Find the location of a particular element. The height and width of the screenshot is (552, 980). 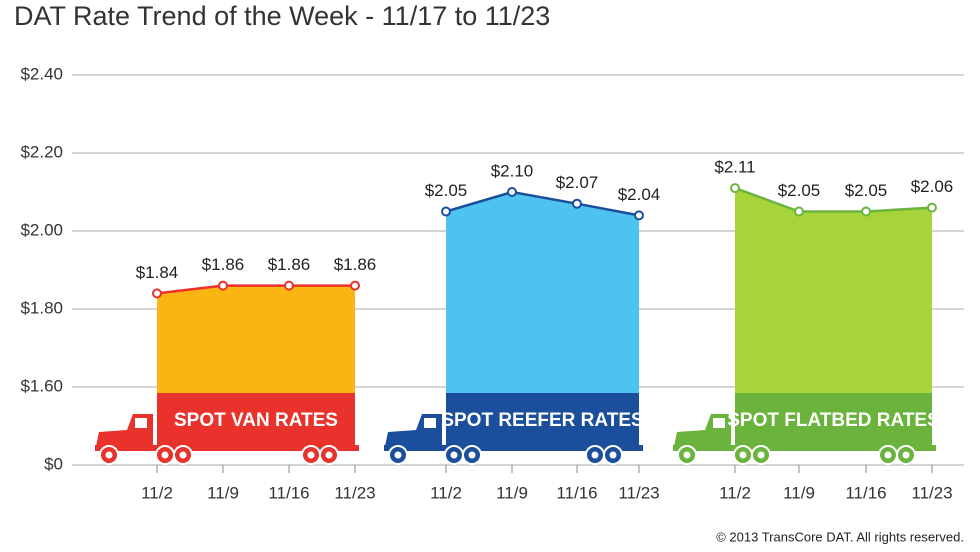

value-label: $2.07 is located at coordinates (577, 182).